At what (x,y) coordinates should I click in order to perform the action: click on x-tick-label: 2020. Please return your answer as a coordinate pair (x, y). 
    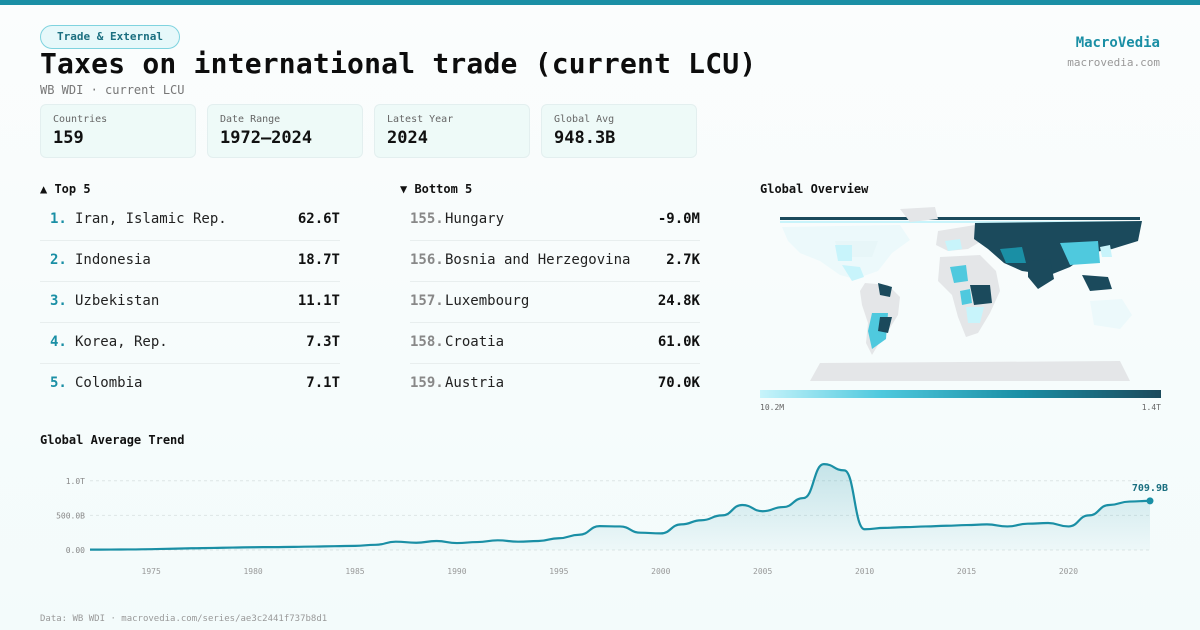
    Looking at the image, I should click on (1068, 571).